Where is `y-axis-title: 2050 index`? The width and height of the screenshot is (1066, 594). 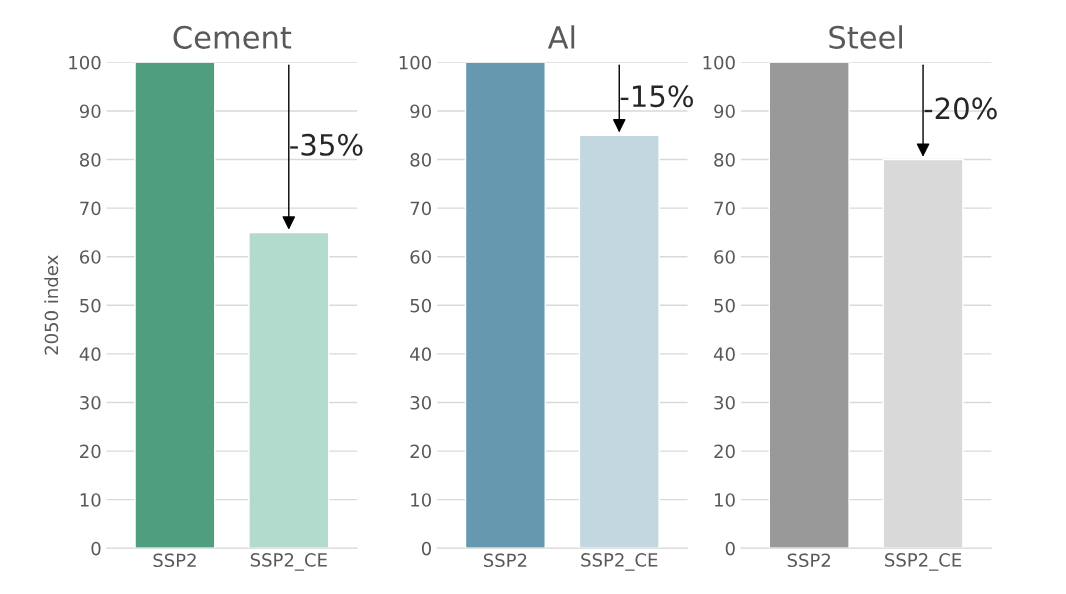
y-axis-title: 2050 index is located at coordinates (51, 305).